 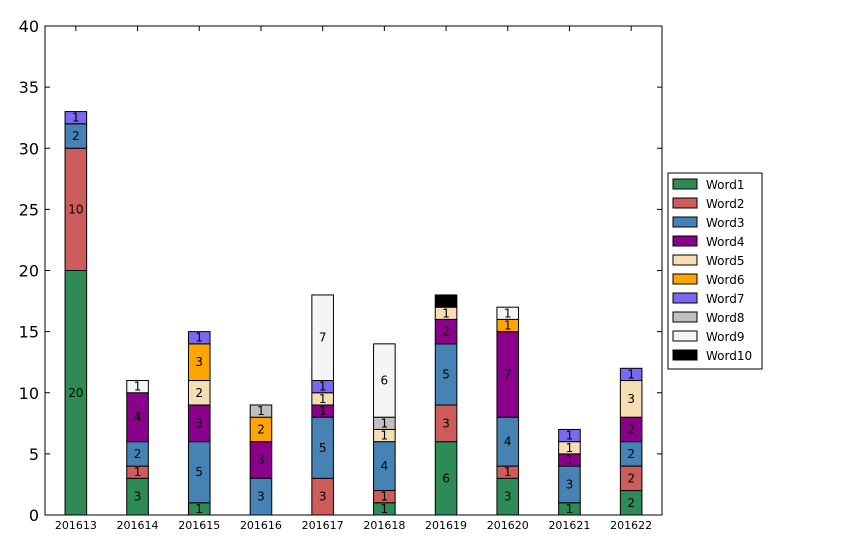 I want to click on legend-label-word6: Word6, so click(x=725, y=280).